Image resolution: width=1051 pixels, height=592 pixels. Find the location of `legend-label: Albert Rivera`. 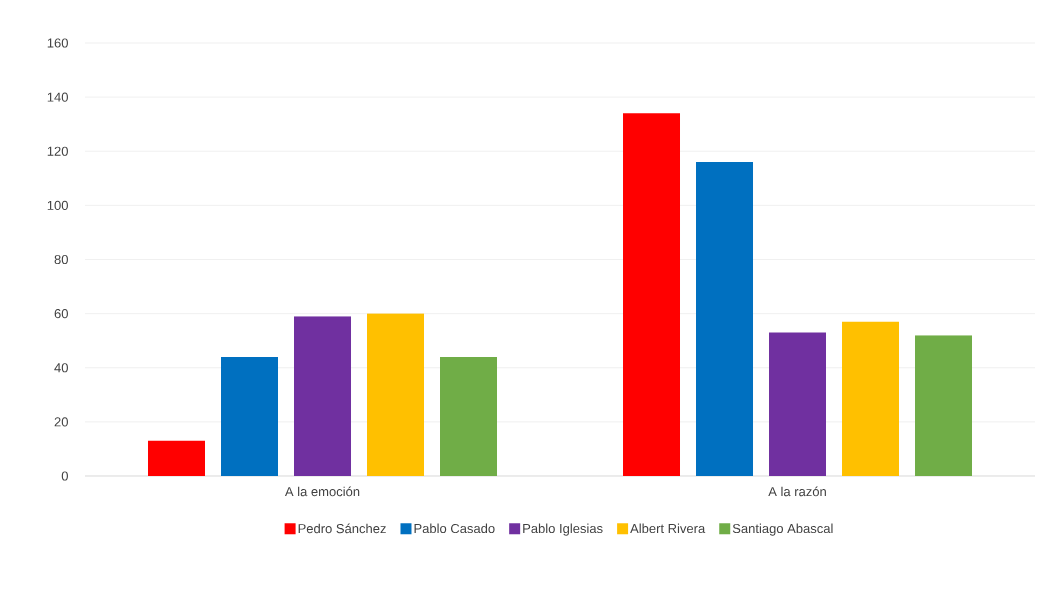

legend-label: Albert Rivera is located at coordinates (668, 528).